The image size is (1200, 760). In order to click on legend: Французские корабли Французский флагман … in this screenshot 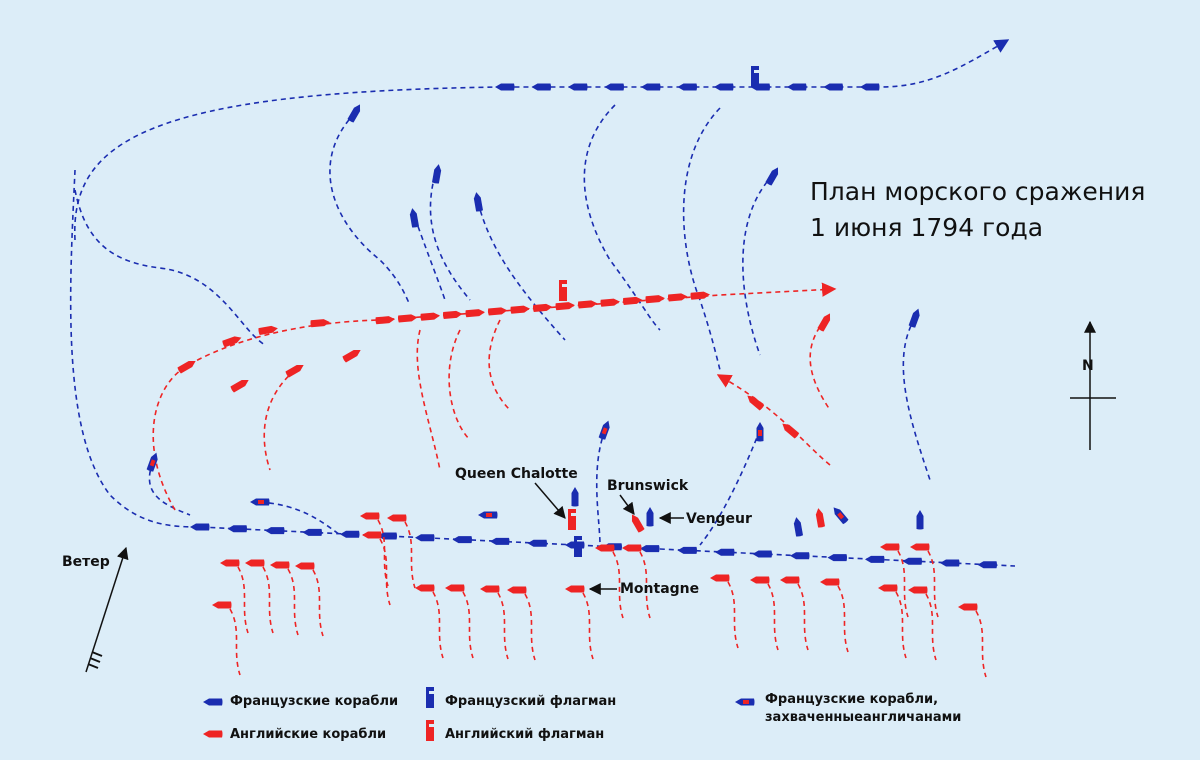, I will do `click(595, 717)`.